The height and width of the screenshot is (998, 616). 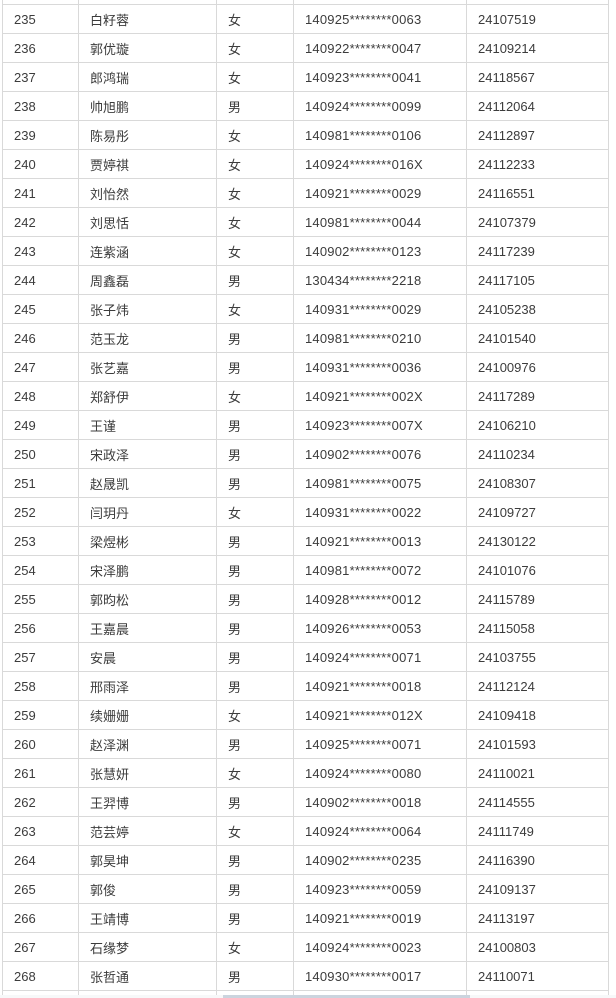 I want to click on table-row: 236 郭优璇 女 140922********0047 24109214, so click(x=305, y=48).